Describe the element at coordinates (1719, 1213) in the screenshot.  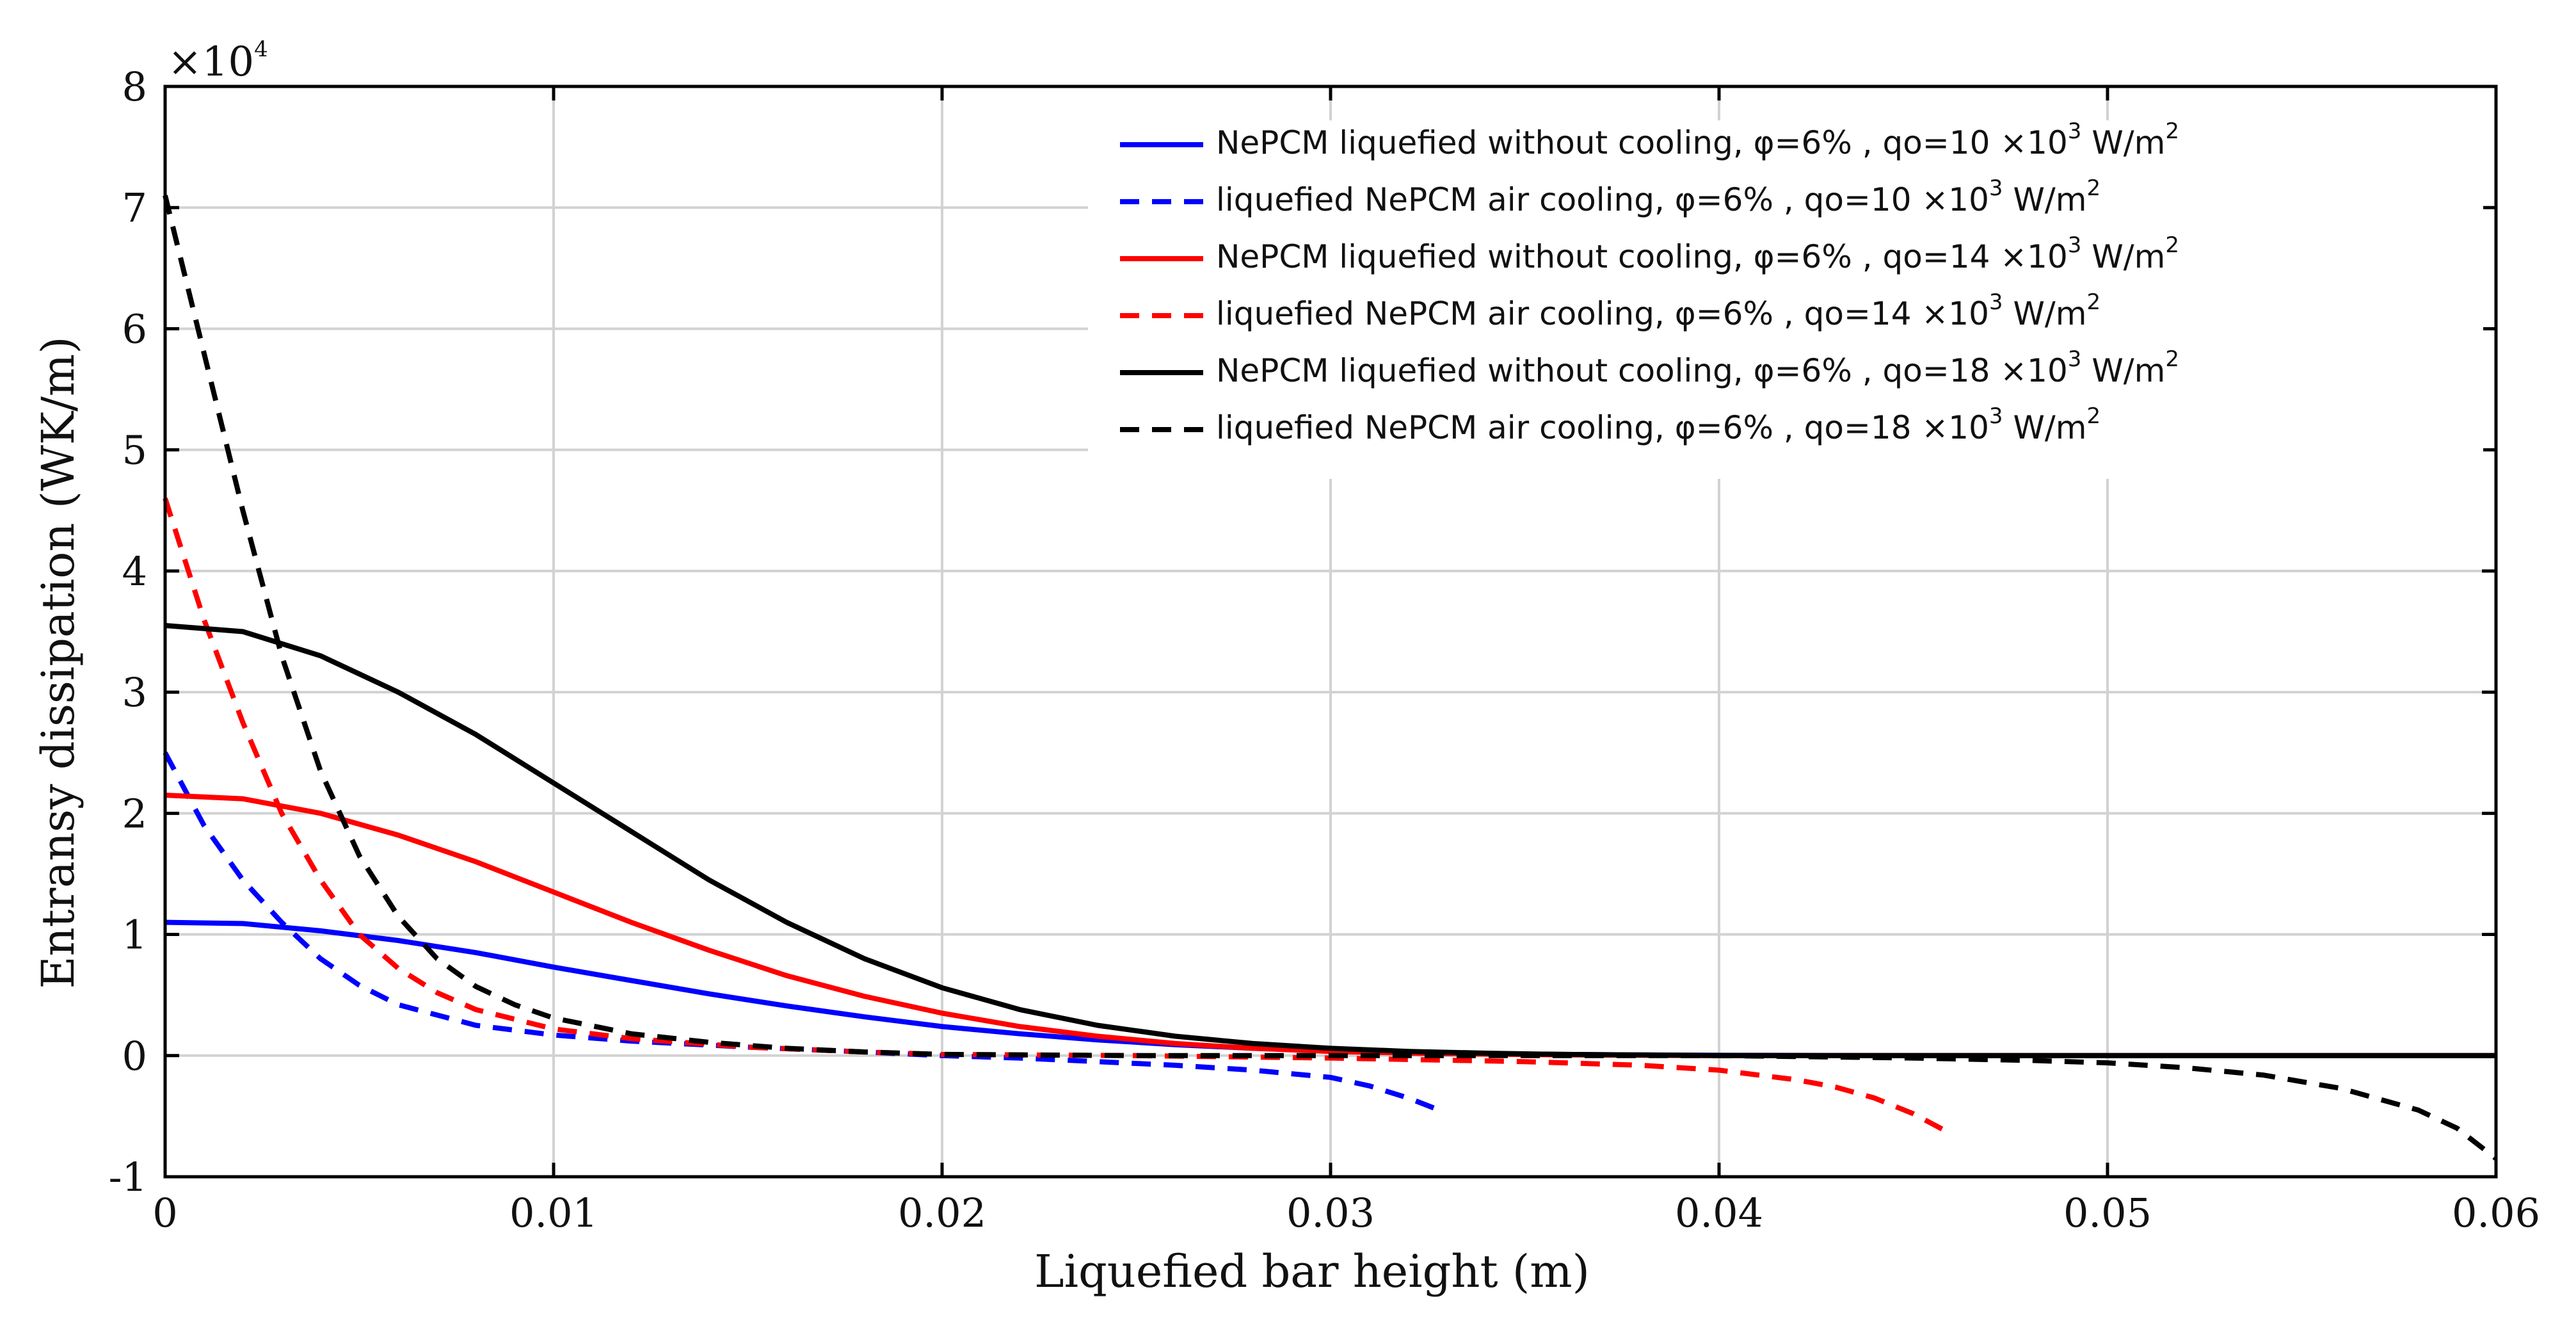
I see `x-tick-label: 0.04` at that location.